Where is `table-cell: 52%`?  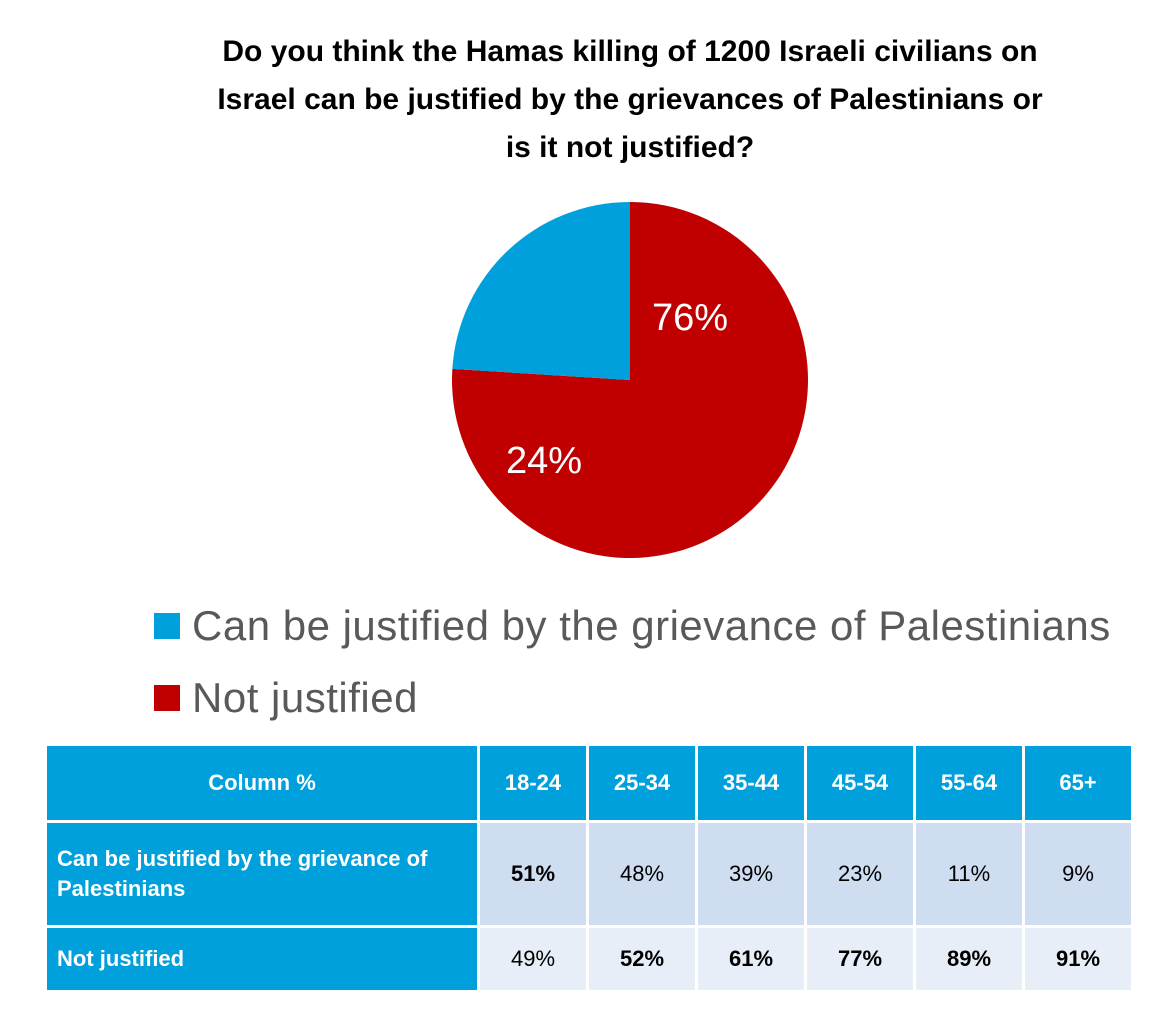
table-cell: 52% is located at coordinates (642, 959).